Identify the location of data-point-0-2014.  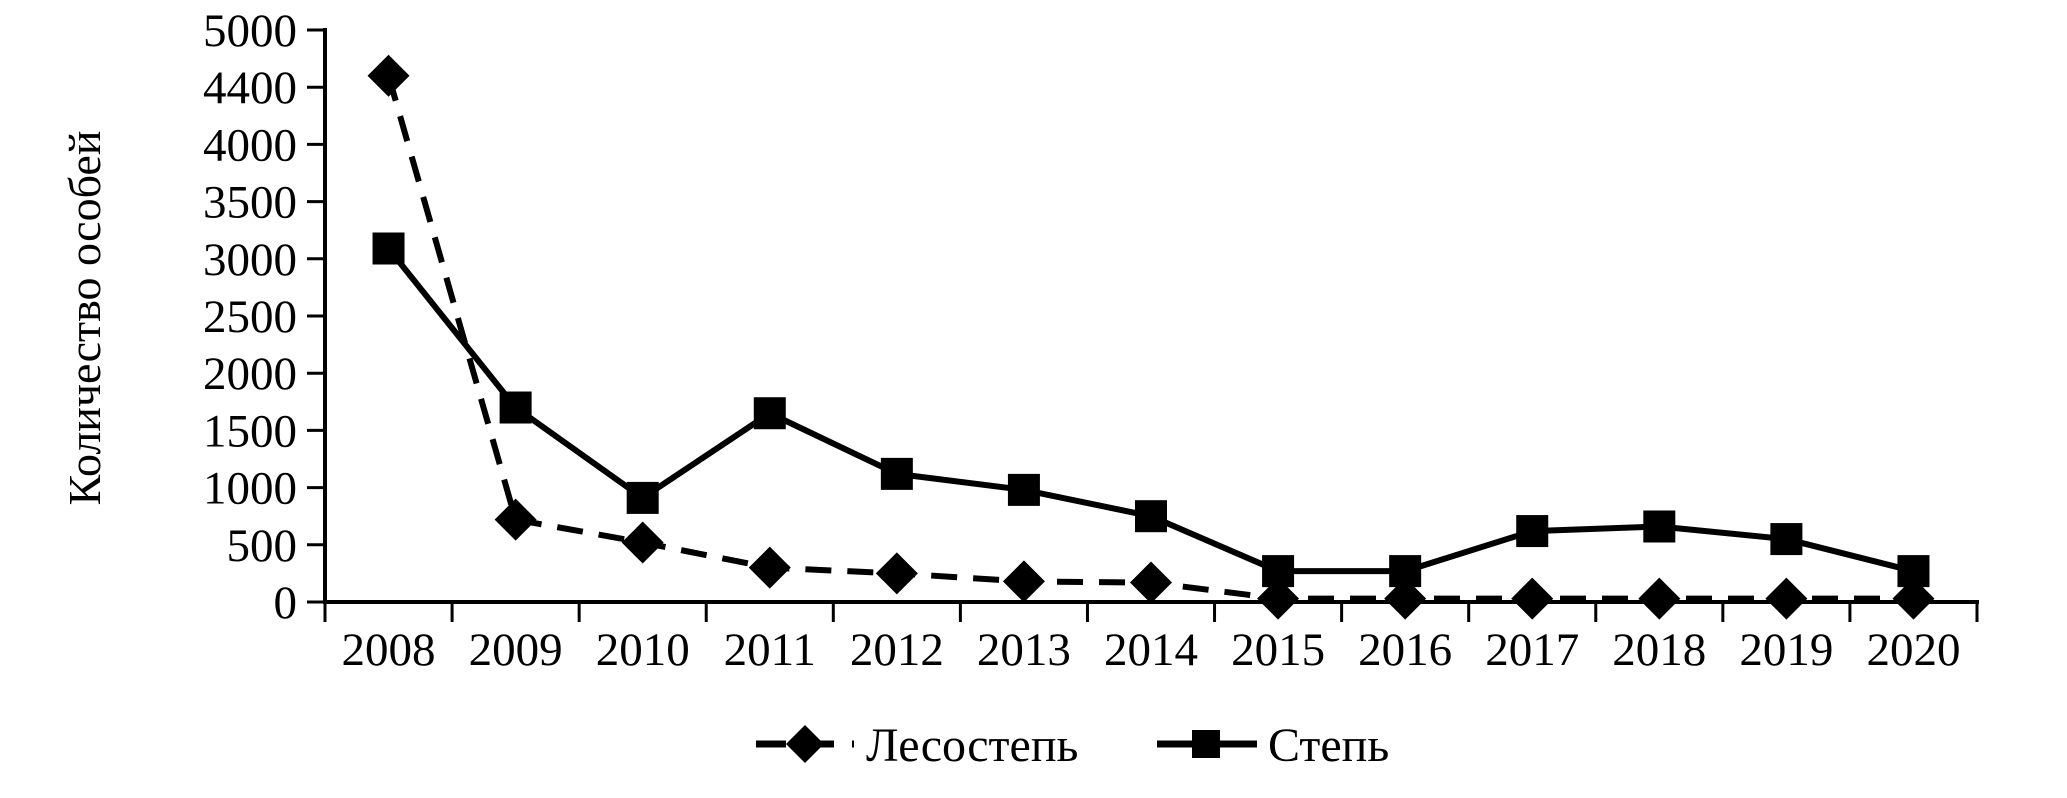
(1151, 582).